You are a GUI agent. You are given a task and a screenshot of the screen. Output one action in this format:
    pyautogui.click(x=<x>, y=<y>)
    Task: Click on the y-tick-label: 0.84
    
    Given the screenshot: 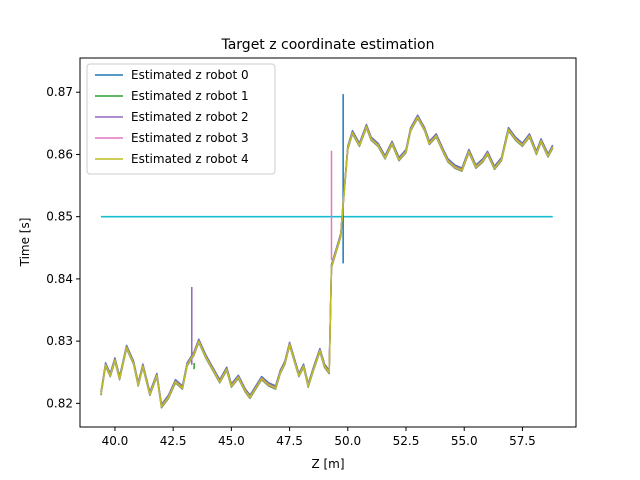 What is the action you would take?
    pyautogui.click(x=59, y=279)
    